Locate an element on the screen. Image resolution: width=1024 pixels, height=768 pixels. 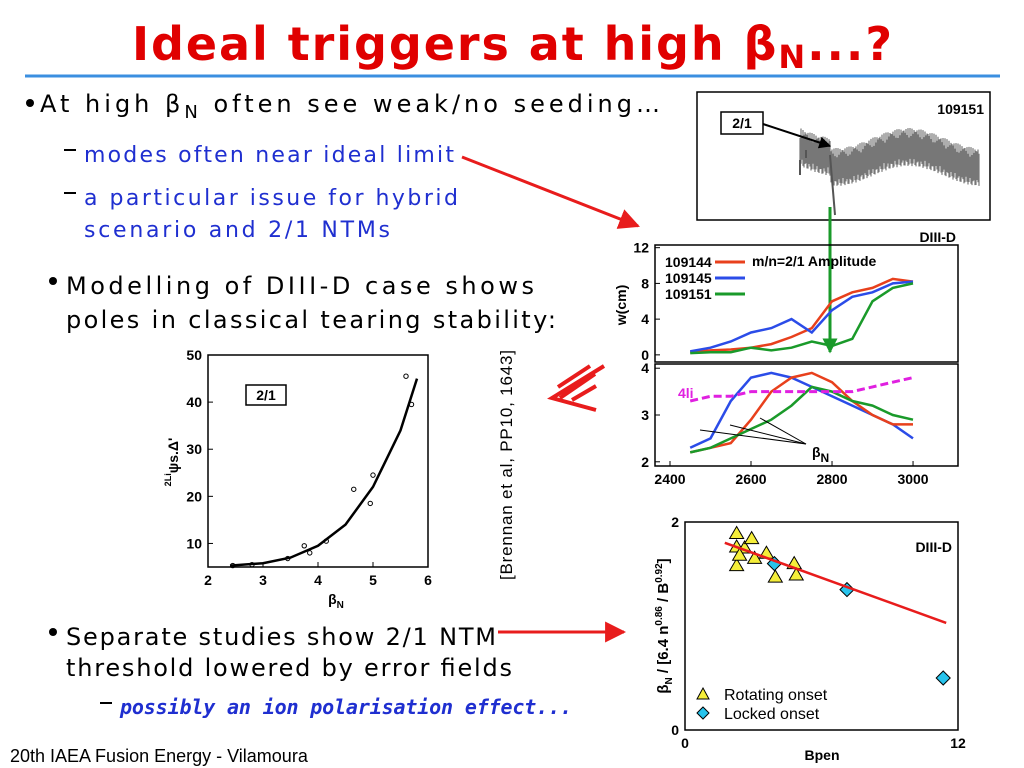
y-tick-label: 50 is located at coordinates (194, 355).